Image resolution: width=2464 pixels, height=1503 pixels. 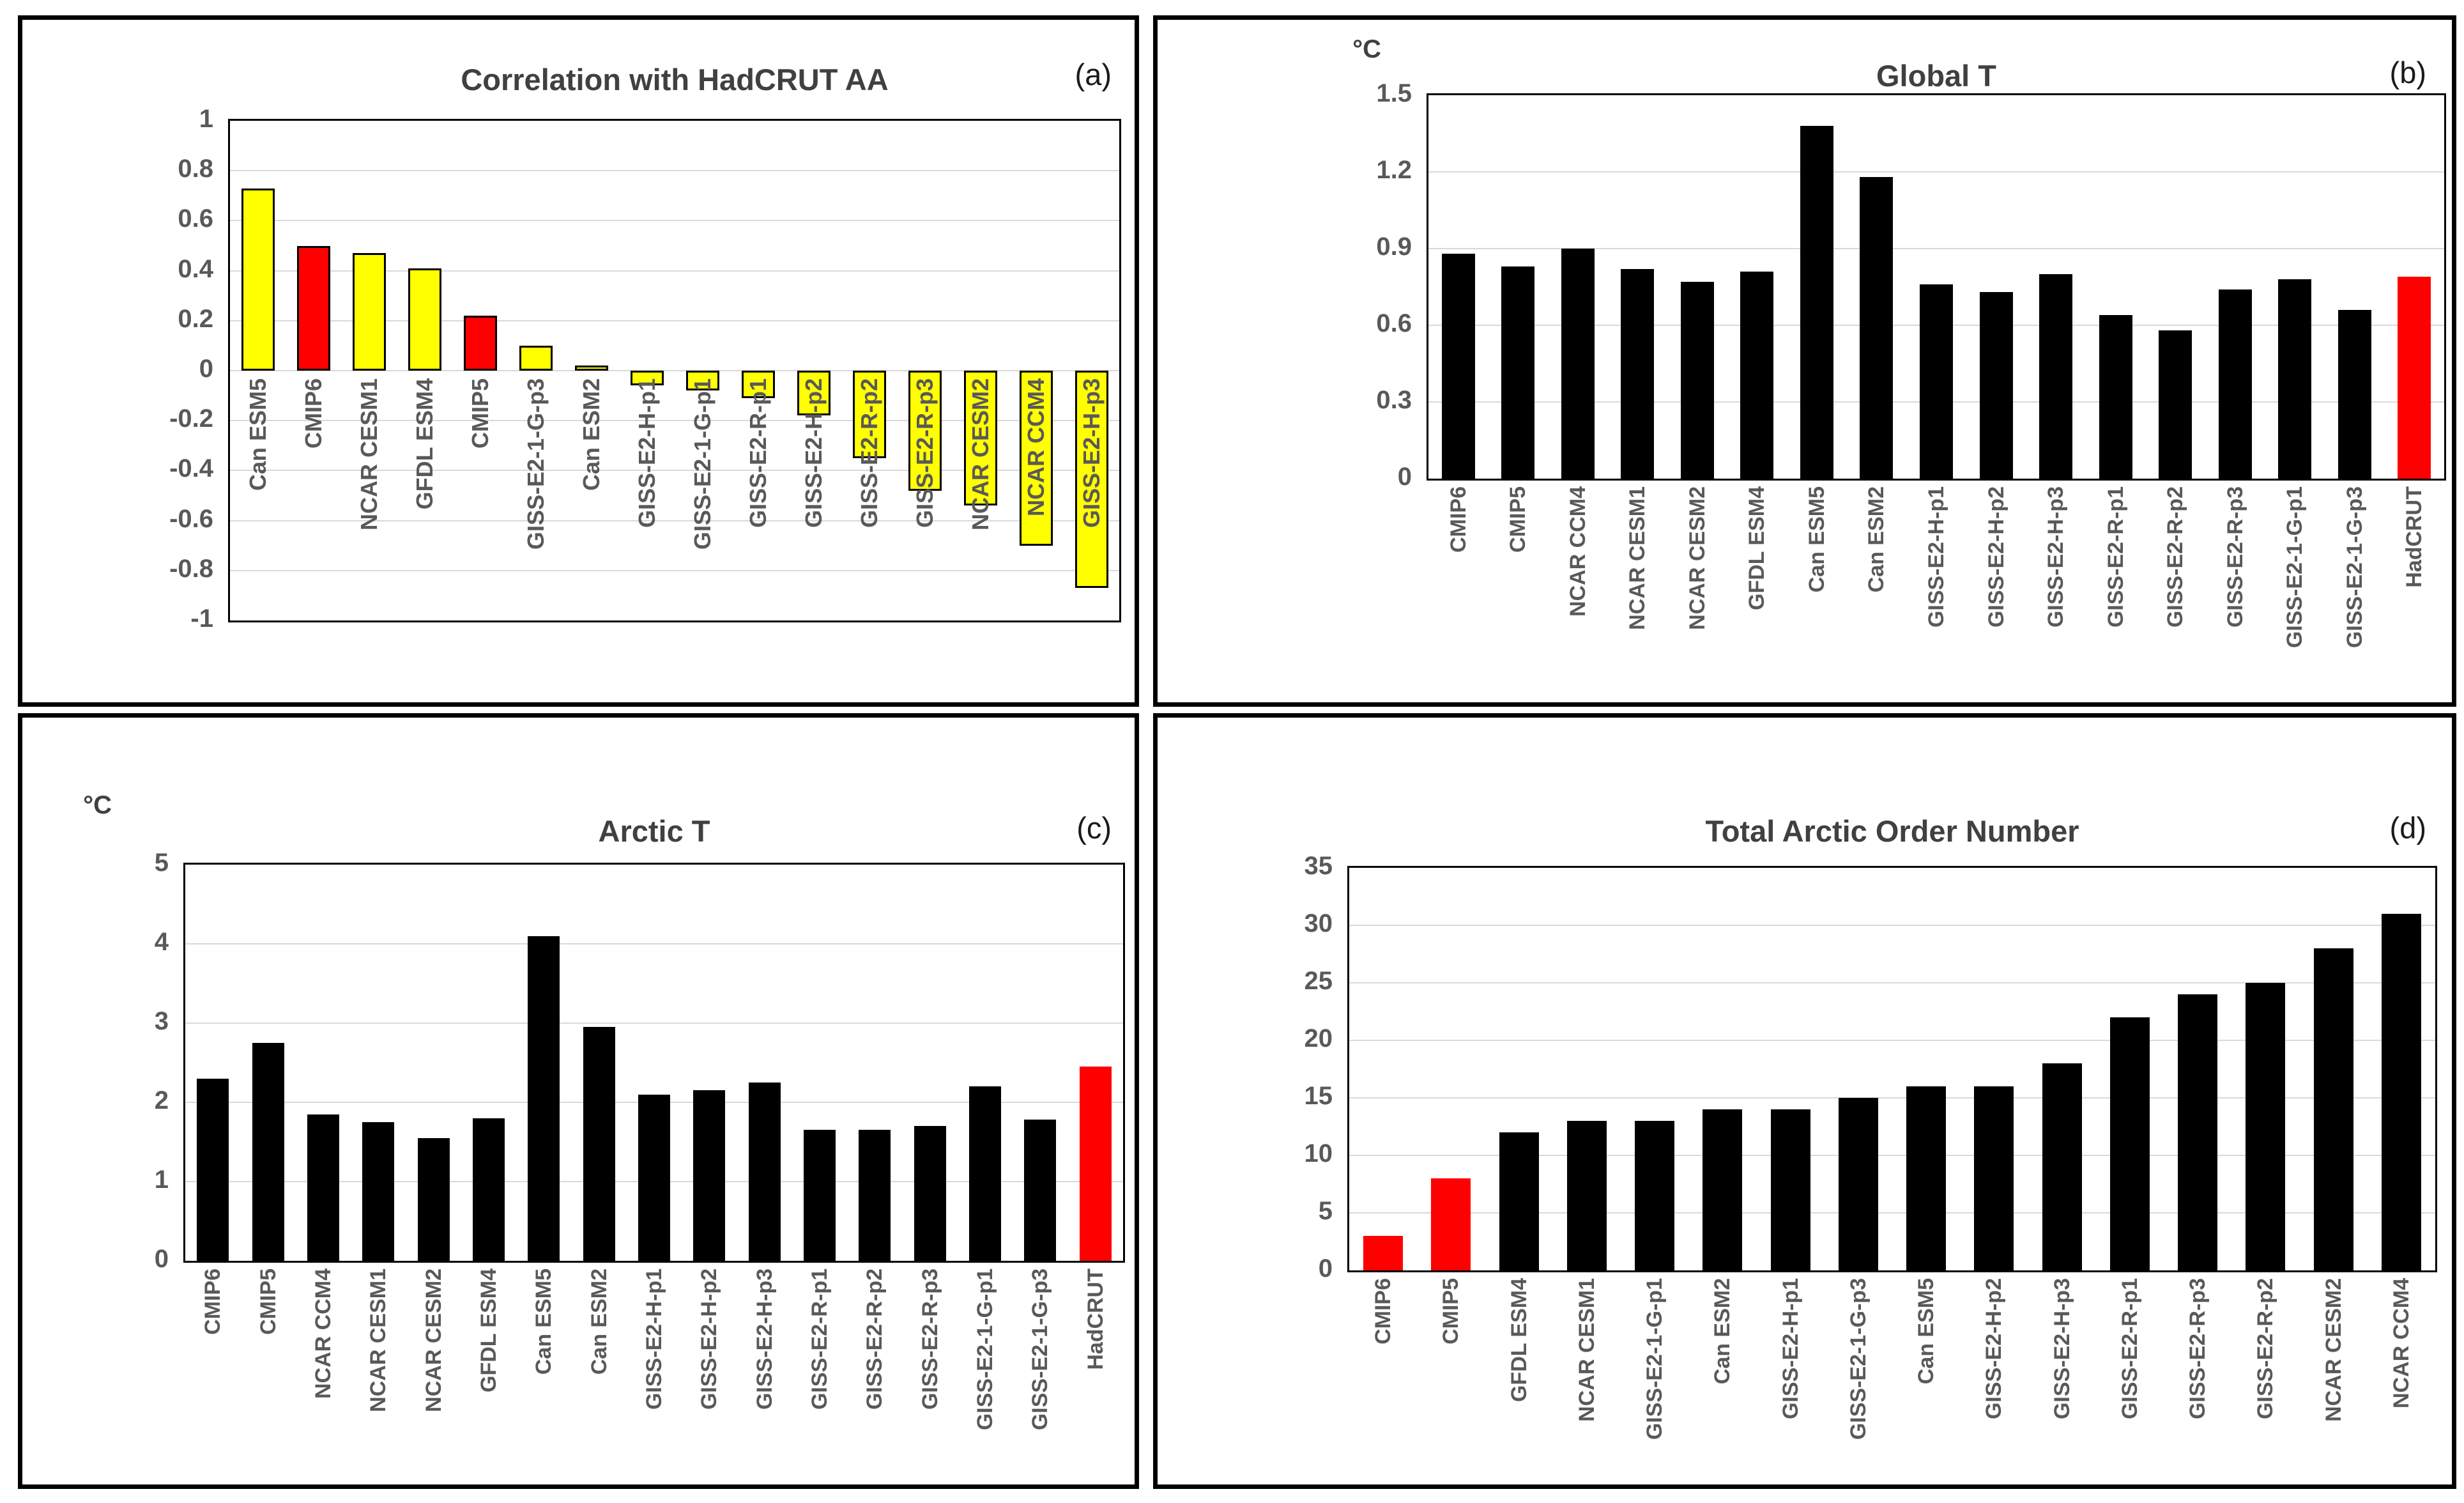 What do you see at coordinates (191, 469) in the screenshot?
I see `y-tick-label: -0.4` at bounding box center [191, 469].